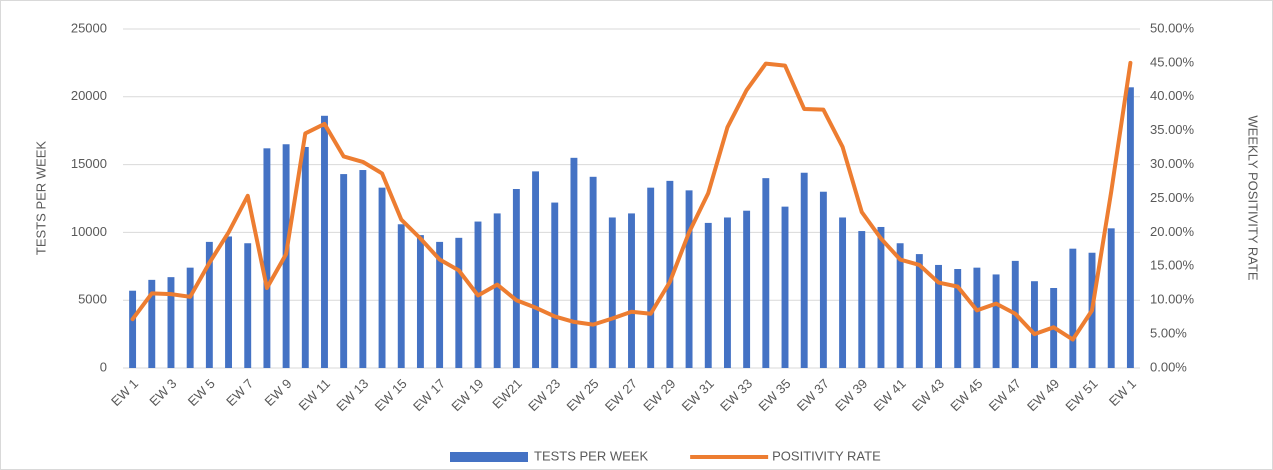 This screenshot has height=470, width=1273. I want to click on y-tick-label: 0, so click(103, 366).